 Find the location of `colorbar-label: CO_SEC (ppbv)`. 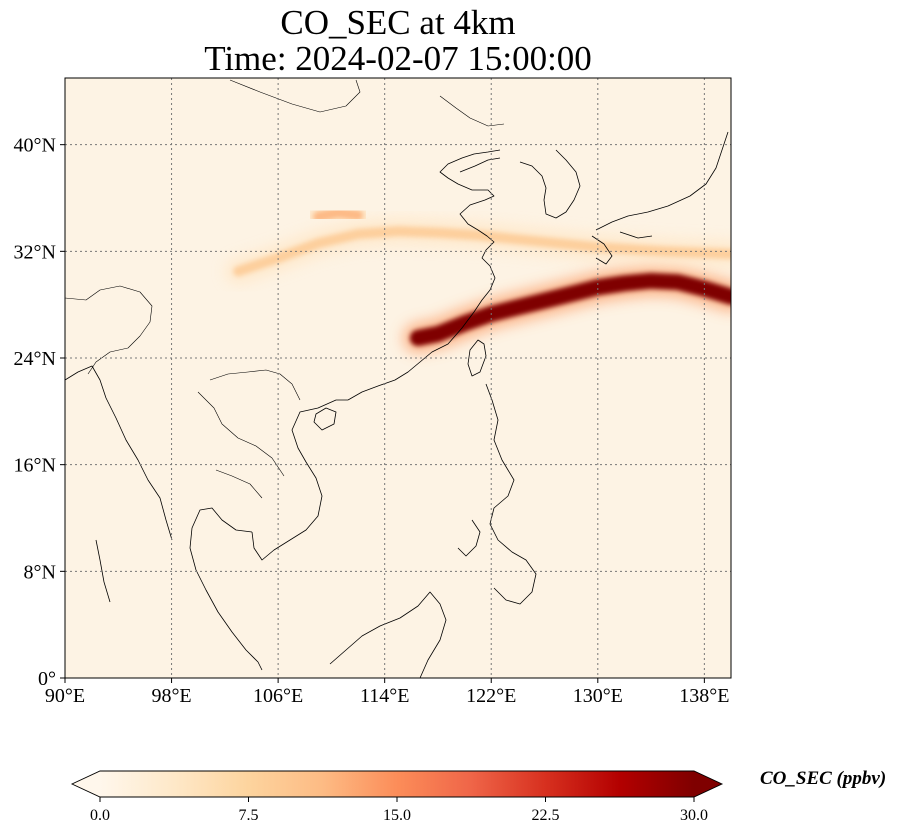

colorbar-label: CO_SEC (ppbv) is located at coordinates (823, 778).